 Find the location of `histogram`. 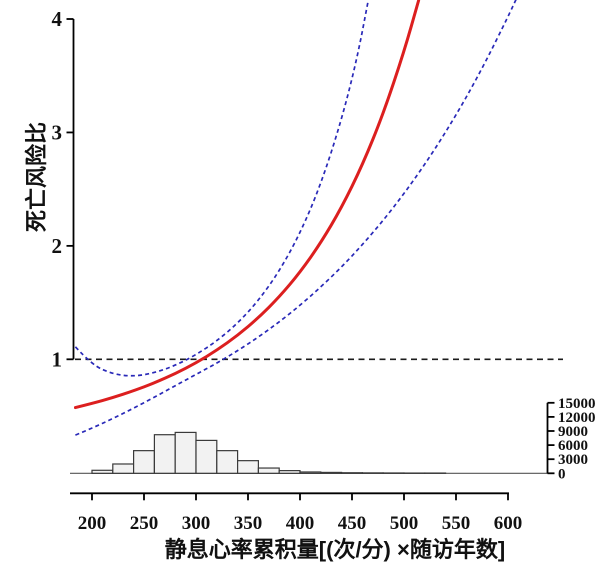

histogram is located at coordinates (269, 452).